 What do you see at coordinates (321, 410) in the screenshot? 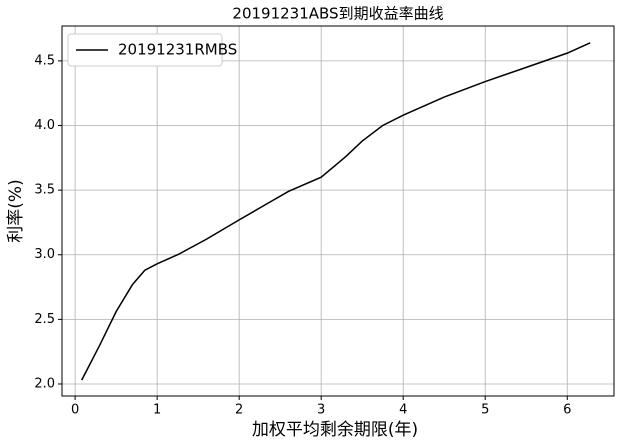
I see `x-tick-label: 3` at bounding box center [321, 410].